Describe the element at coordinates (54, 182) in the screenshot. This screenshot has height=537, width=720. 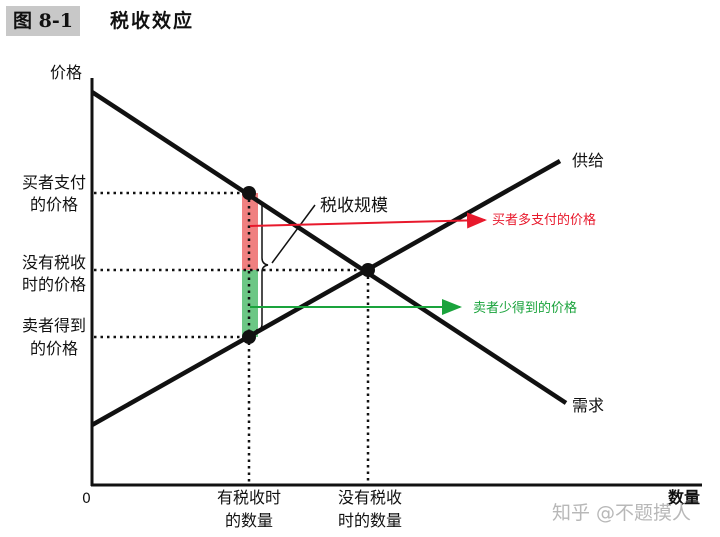
I see `buyer-price-label-1: 买者支付` at that location.